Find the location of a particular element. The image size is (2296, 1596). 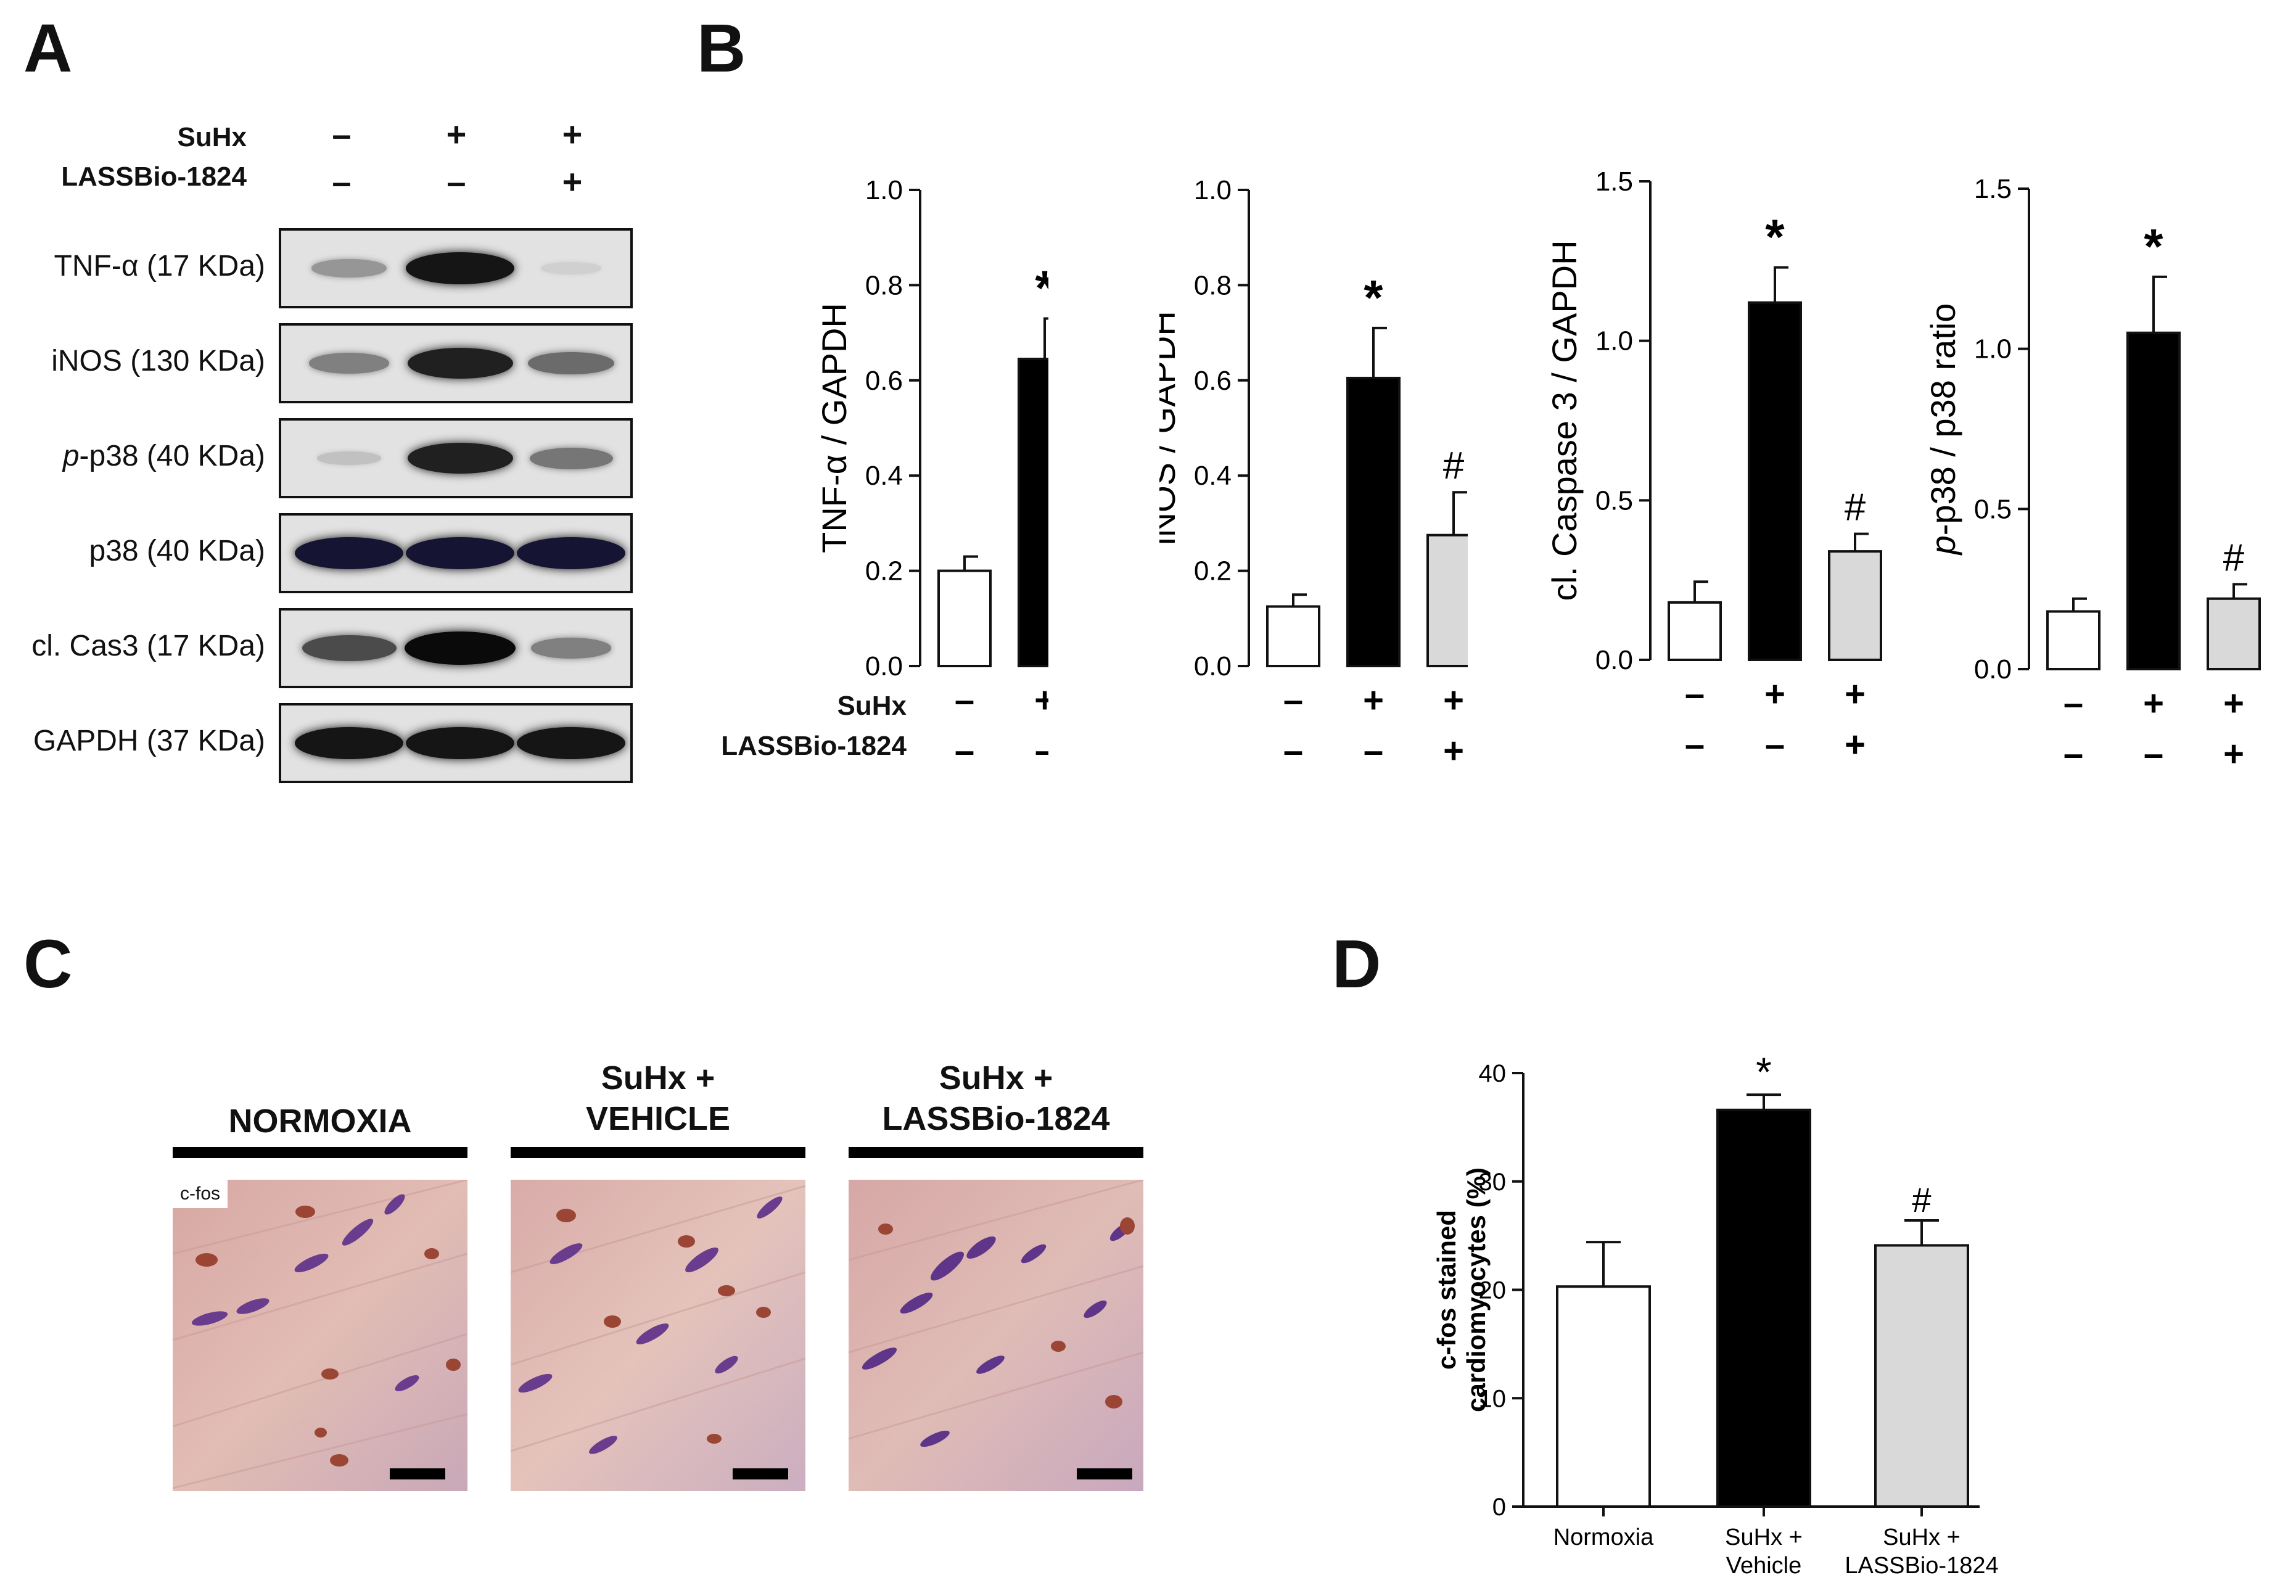

y-tick-label: 1.0 is located at coordinates (1614, 341).